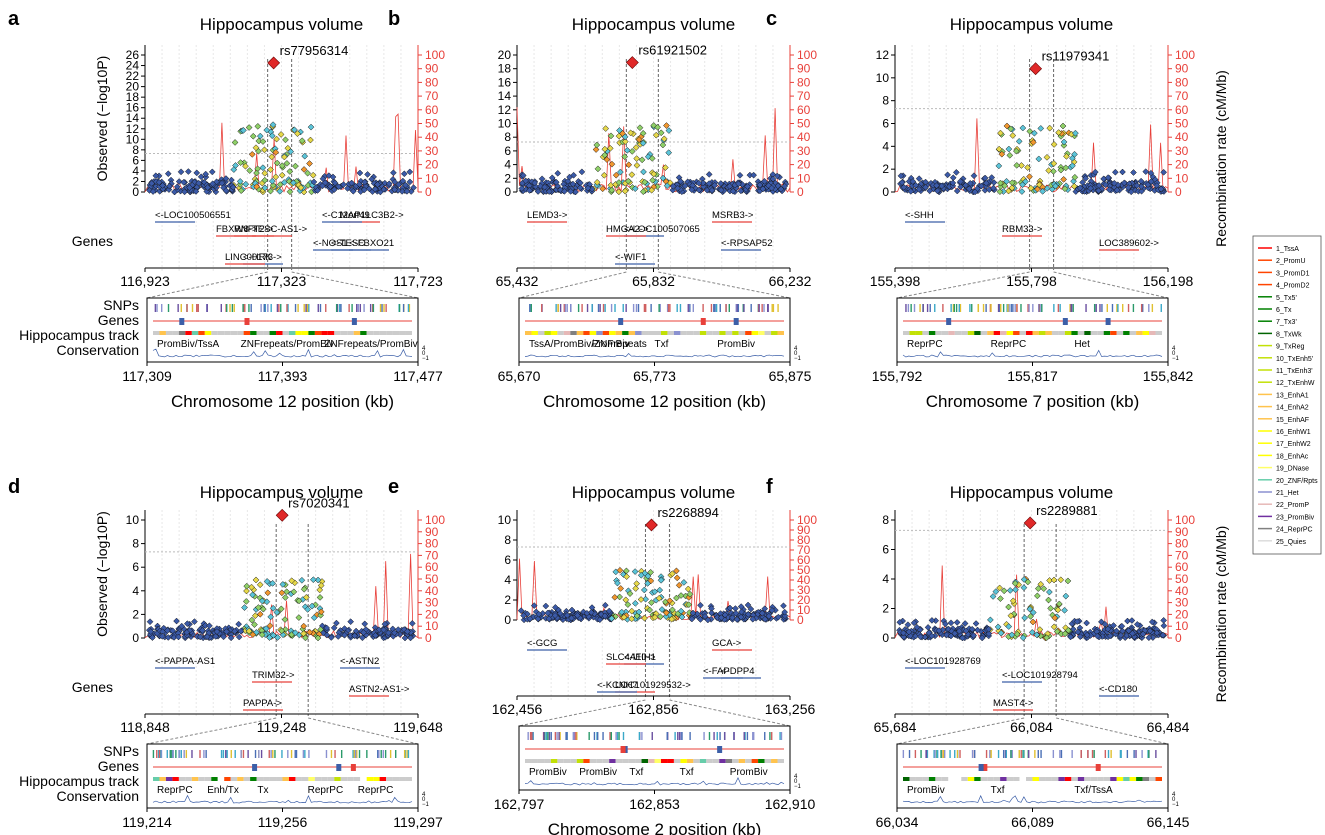 This screenshot has width=1325, height=835. Describe the element at coordinates (730, 713) in the screenshot. I see `zoom-connector` at that location.